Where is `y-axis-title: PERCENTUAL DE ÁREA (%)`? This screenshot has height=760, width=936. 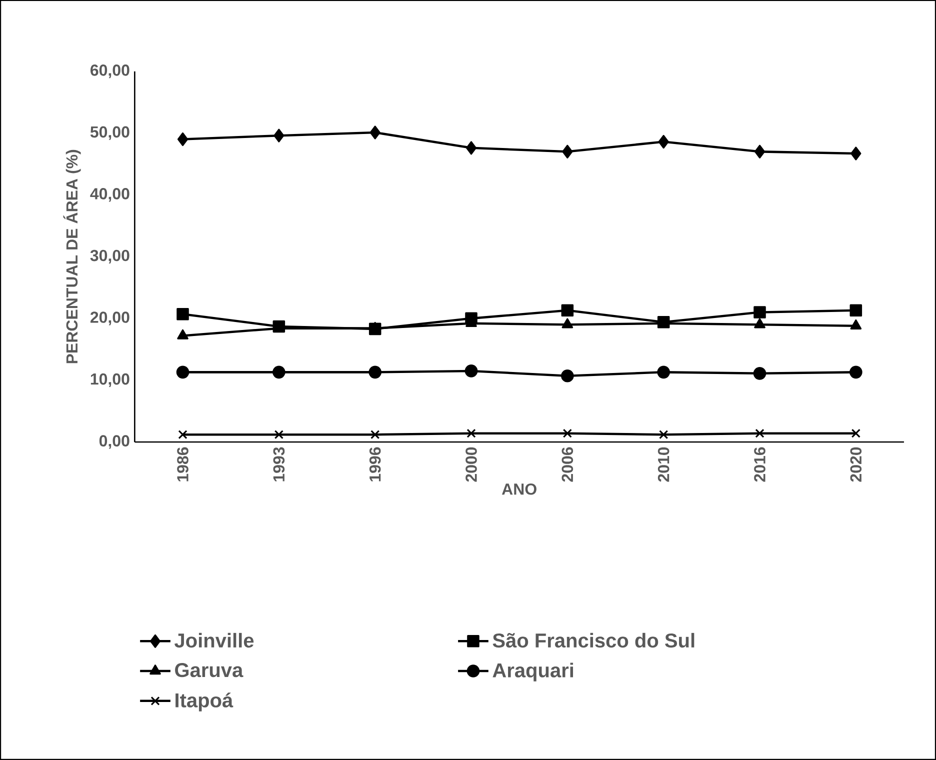
y-axis-title: PERCENTUAL DE ÁREA (%) is located at coordinates (72, 257).